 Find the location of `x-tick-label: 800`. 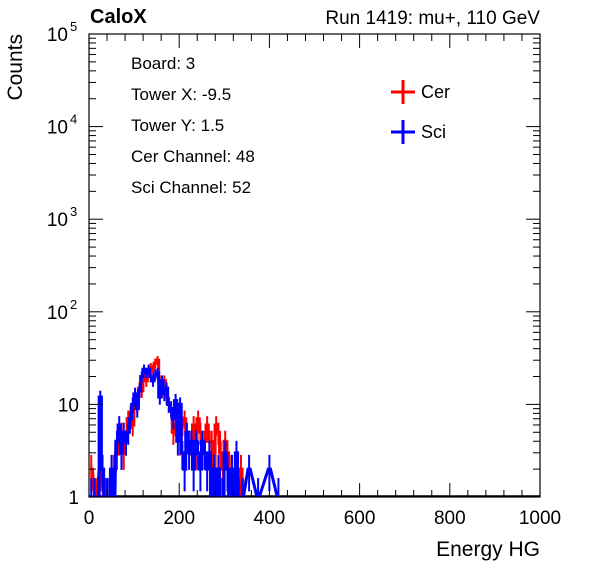

x-tick-label: 800 is located at coordinates (450, 518).